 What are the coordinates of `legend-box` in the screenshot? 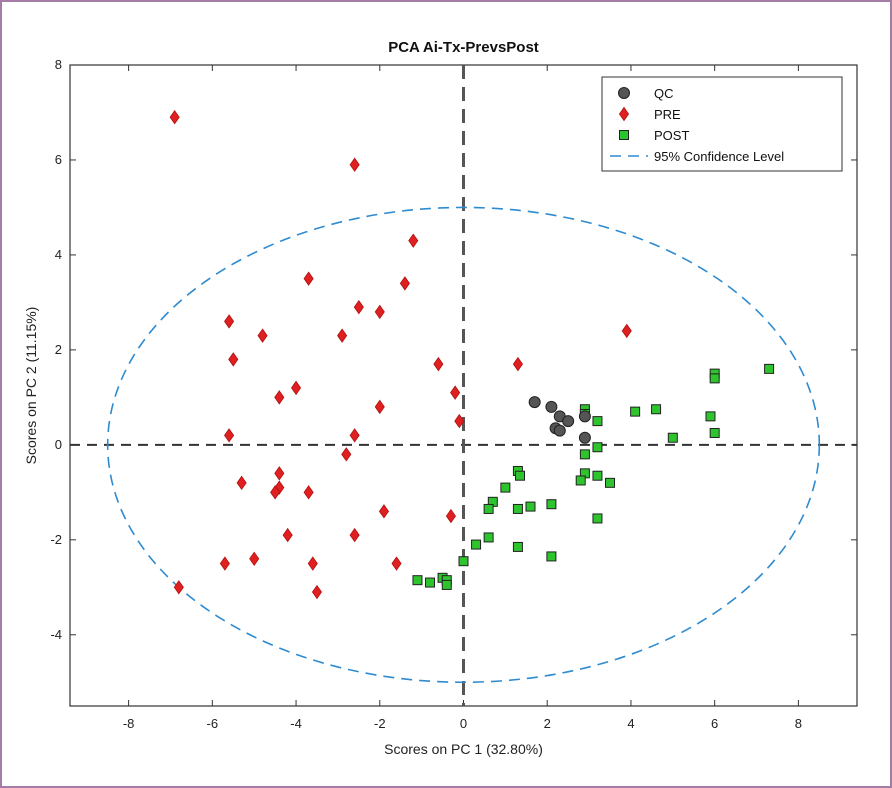 It's located at (722, 124).